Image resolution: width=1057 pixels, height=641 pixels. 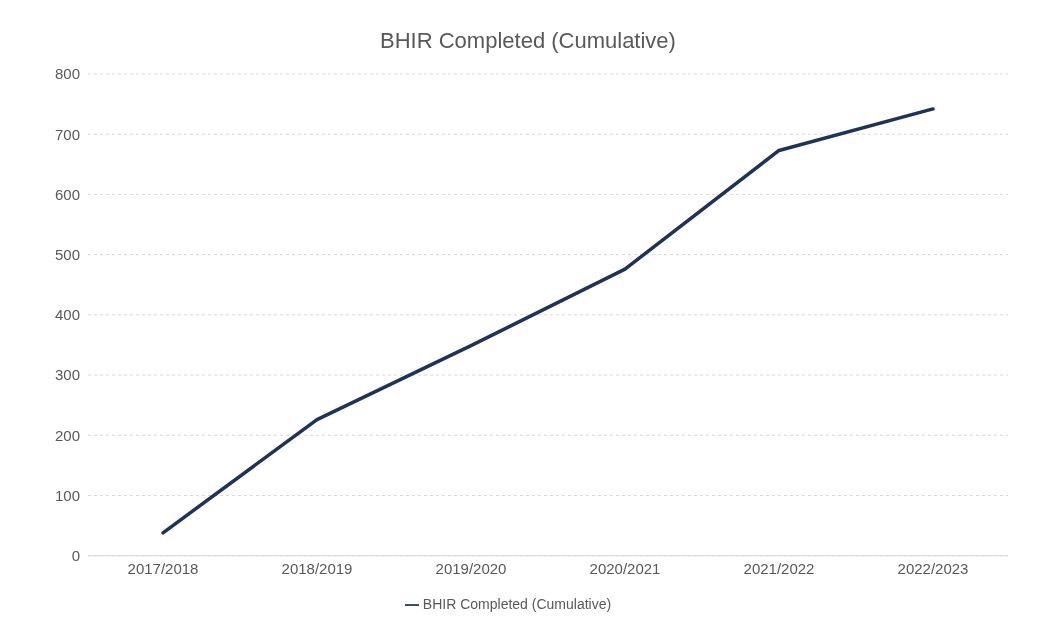 What do you see at coordinates (517, 603) in the screenshot?
I see `legend-label: BHIR Completed (Cumulative)` at bounding box center [517, 603].